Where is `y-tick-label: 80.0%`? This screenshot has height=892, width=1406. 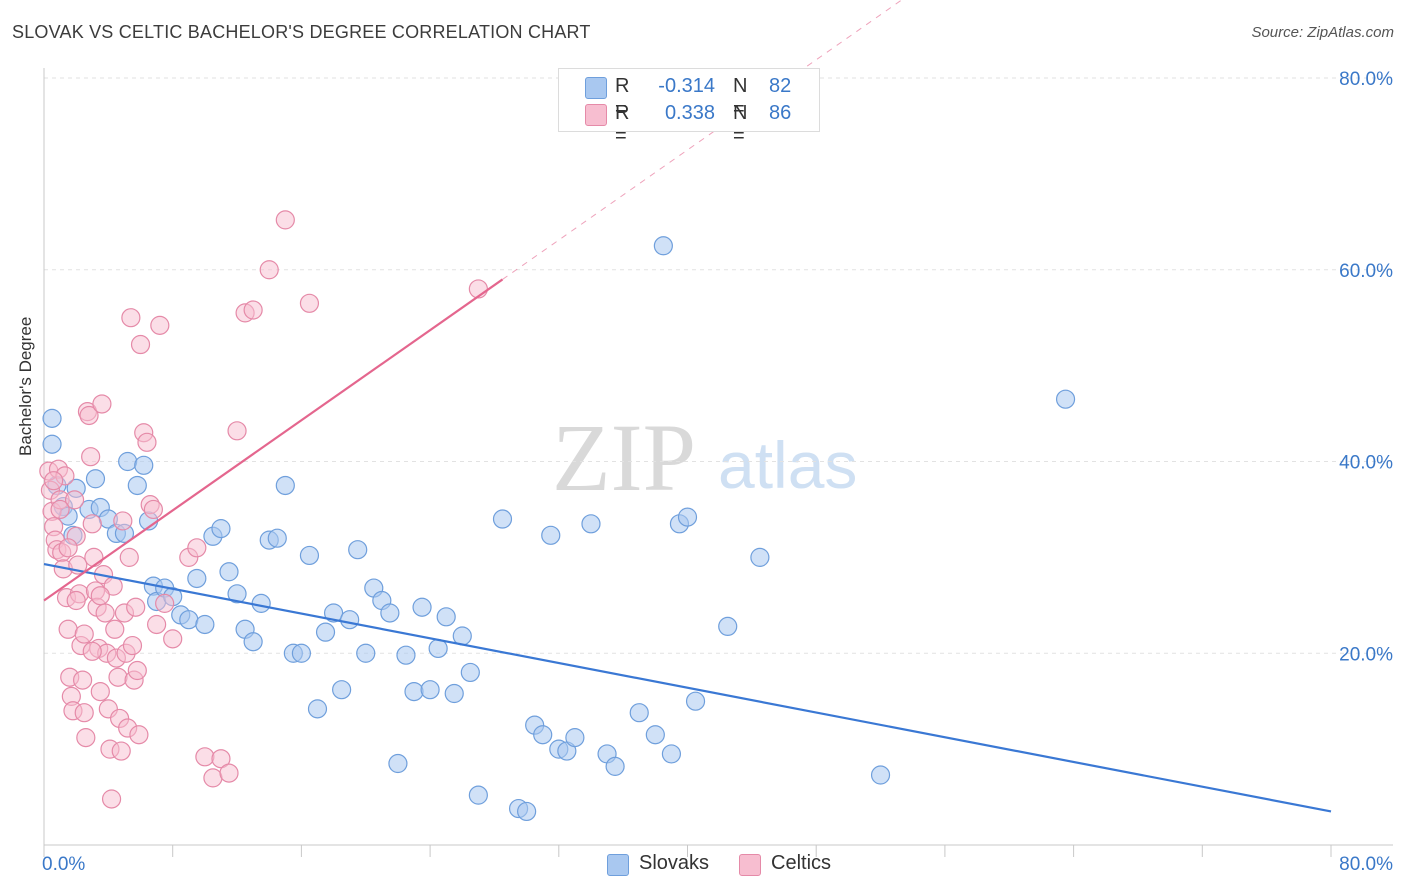 y-tick-label: 80.0% is located at coordinates (1366, 79).